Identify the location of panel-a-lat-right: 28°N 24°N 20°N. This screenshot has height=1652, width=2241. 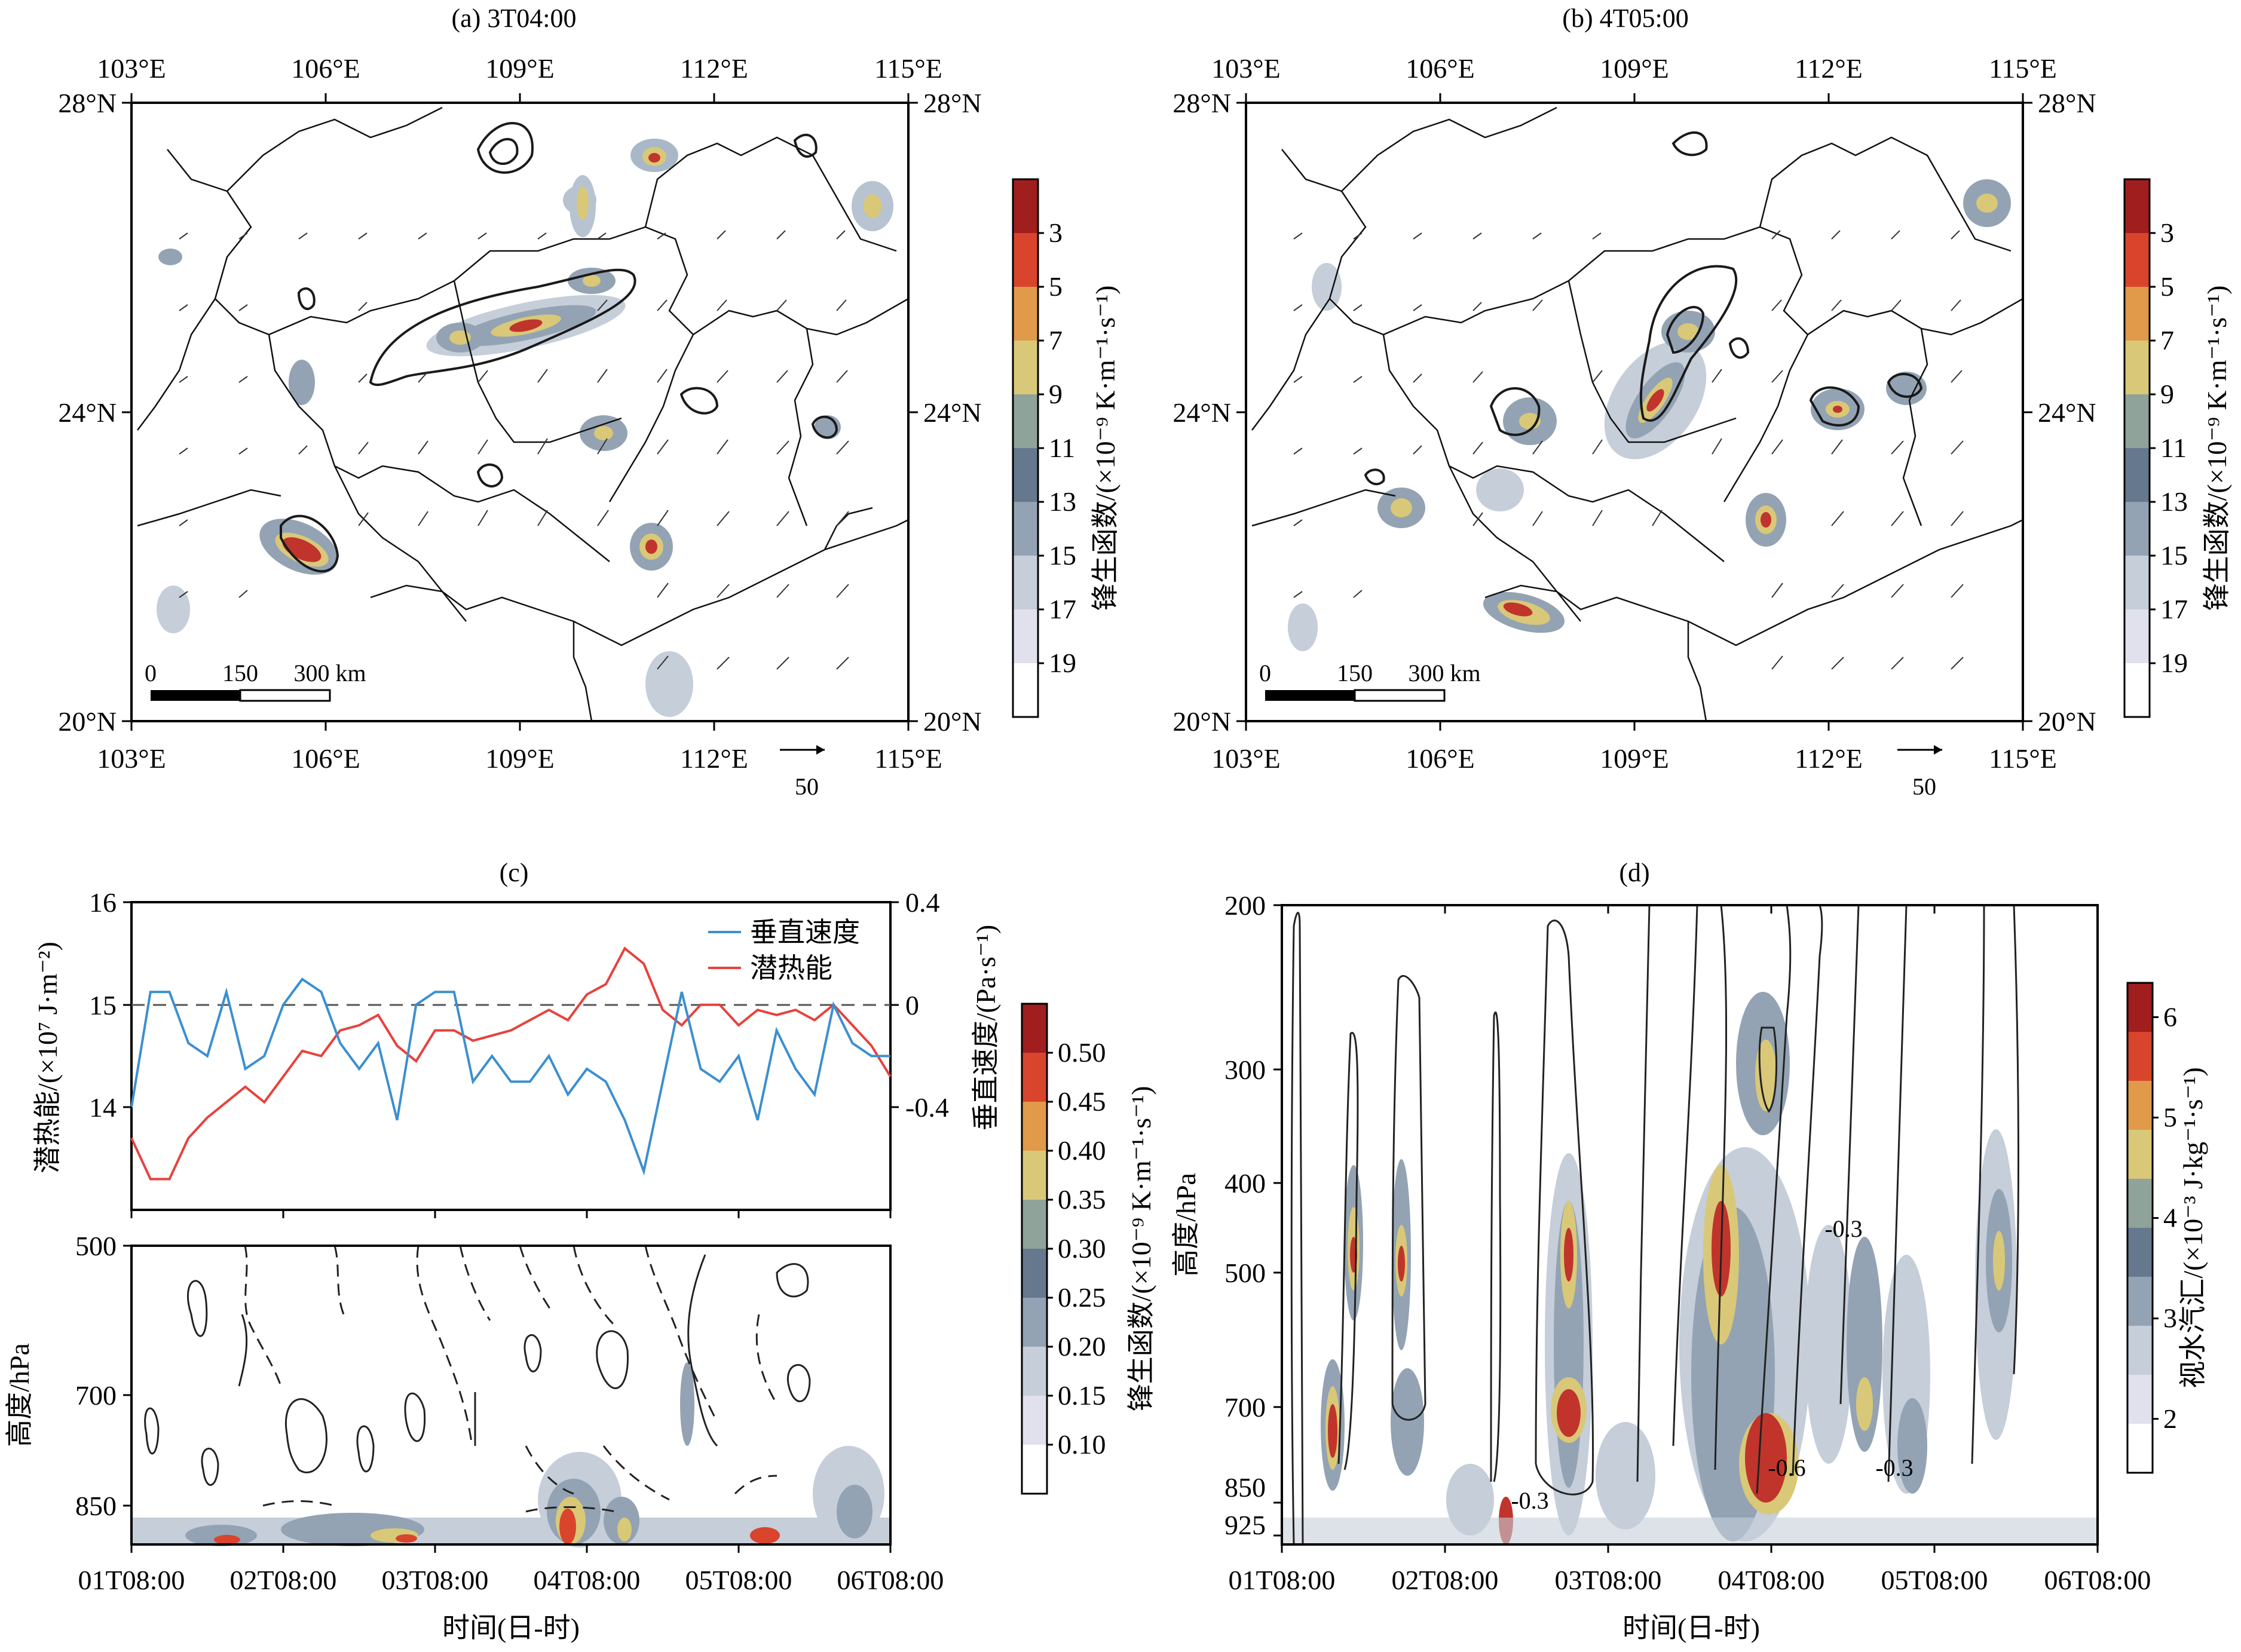
(952, 412).